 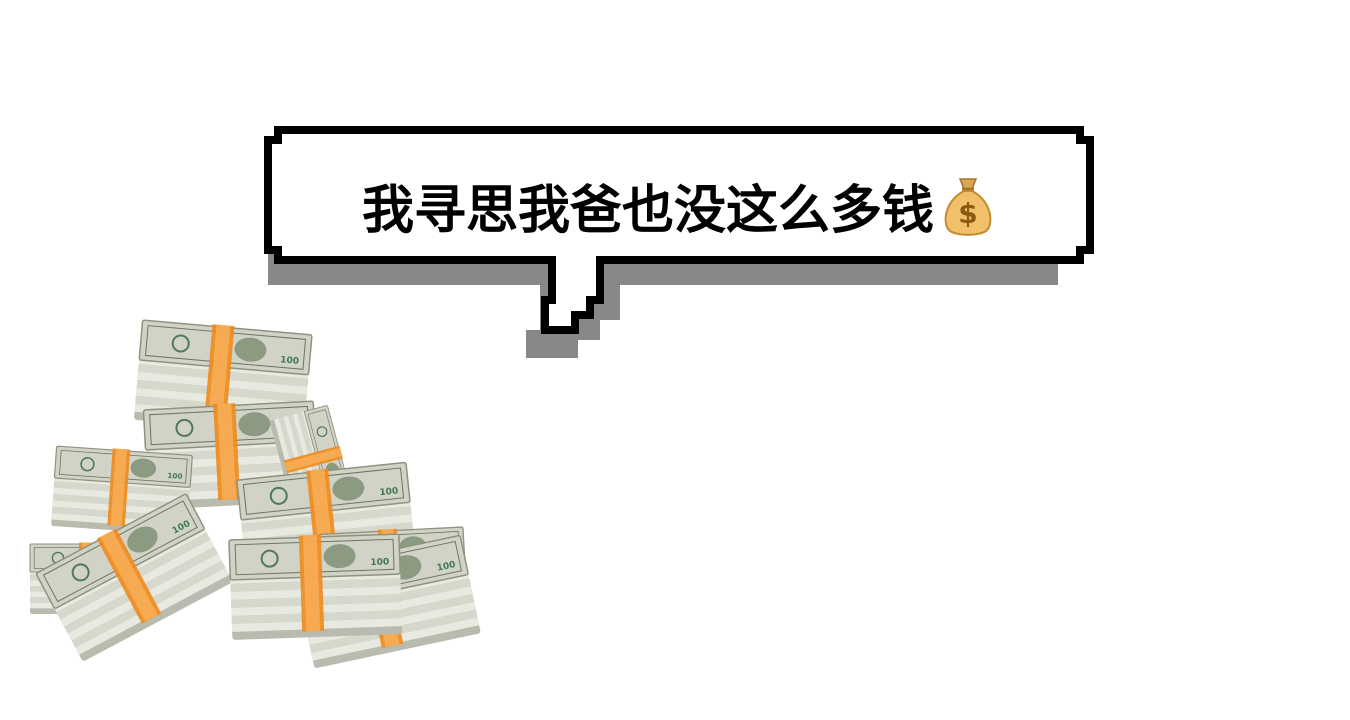 I want to click on speech-bubble-text: 我寻思我爸也没这么多钱 $, so click(x=680, y=205).